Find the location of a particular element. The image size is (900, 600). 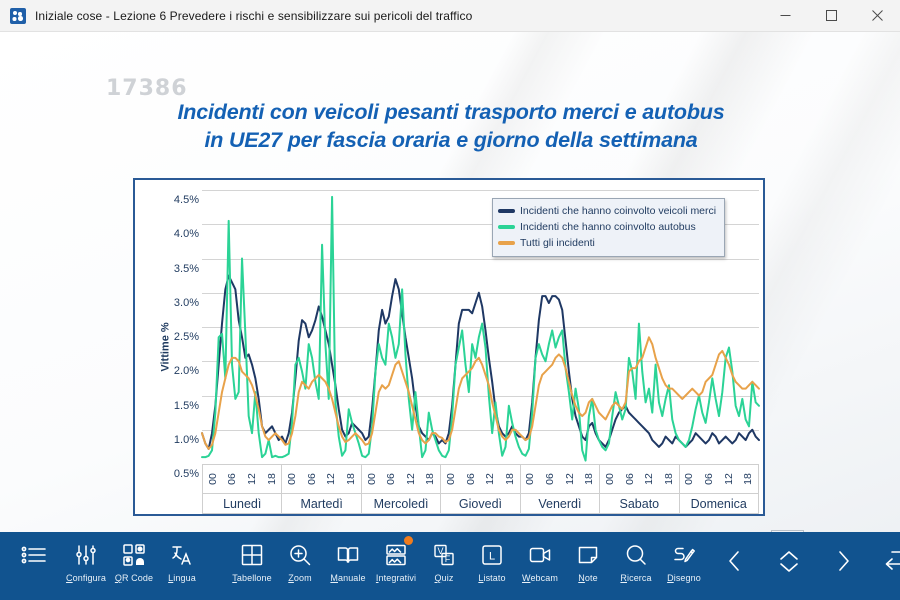

nav-button-chevron-left is located at coordinates (735, 566).